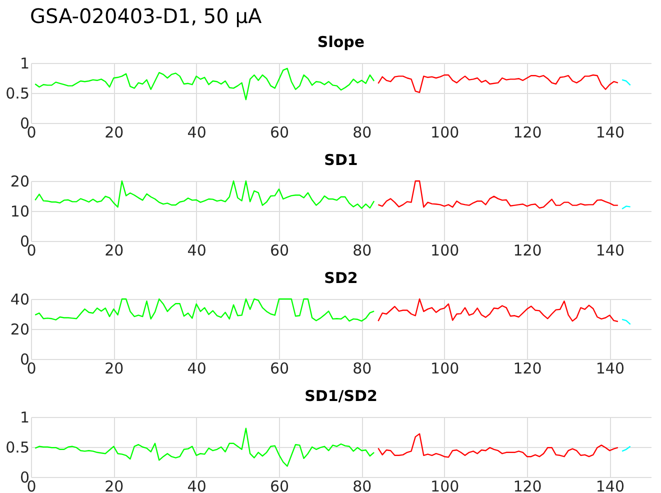 The image size is (661, 493). What do you see at coordinates (341, 278) in the screenshot?
I see `chart-subtitle: SD2` at bounding box center [341, 278].